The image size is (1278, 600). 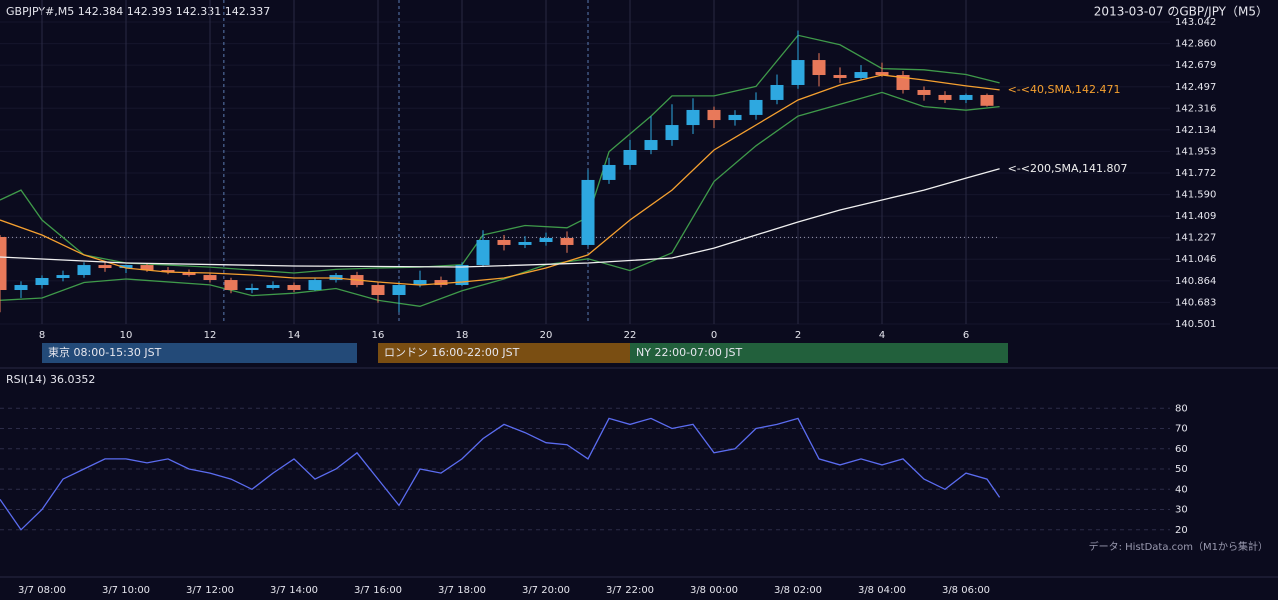 What do you see at coordinates (1195, 281) in the screenshot?
I see `y-tick-label: 140.864` at bounding box center [1195, 281].